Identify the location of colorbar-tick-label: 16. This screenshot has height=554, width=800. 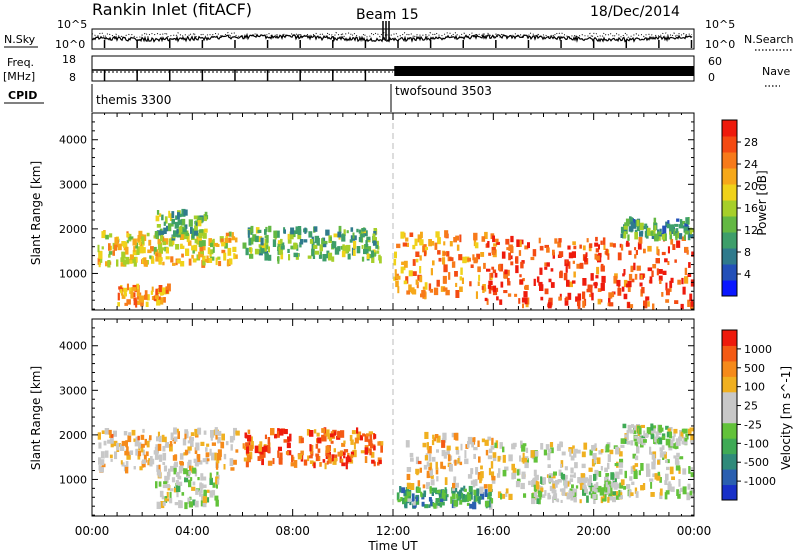
(751, 208).